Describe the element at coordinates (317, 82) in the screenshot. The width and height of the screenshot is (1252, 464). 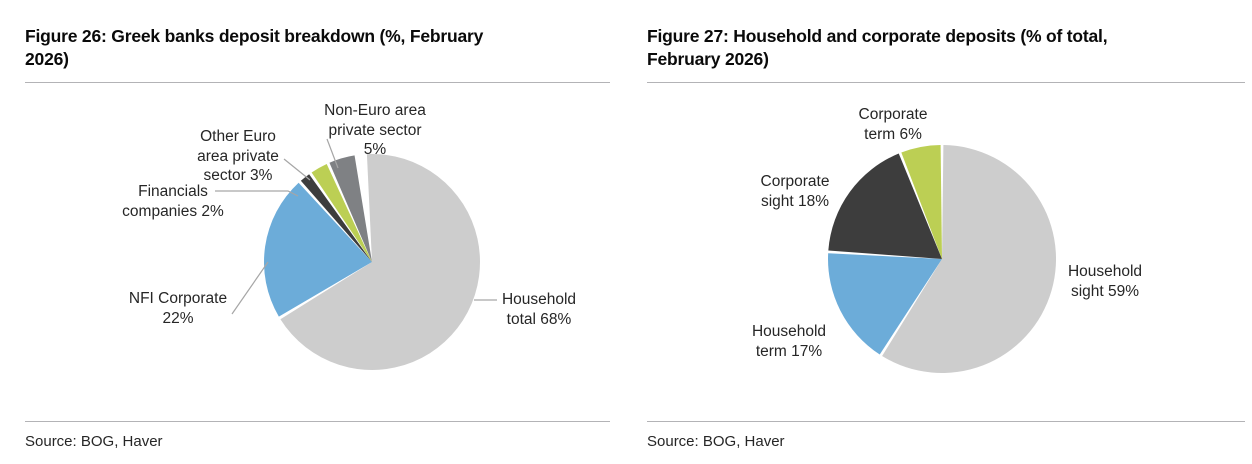
I see `figure-26-title-divider` at that location.